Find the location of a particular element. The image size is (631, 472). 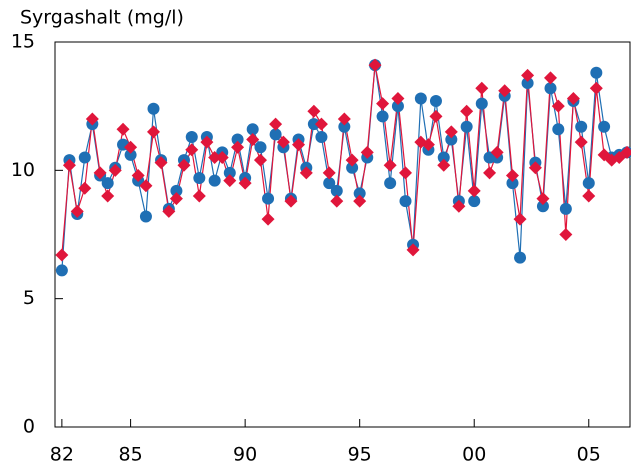

y-tick-label: 0 is located at coordinates (29, 427).